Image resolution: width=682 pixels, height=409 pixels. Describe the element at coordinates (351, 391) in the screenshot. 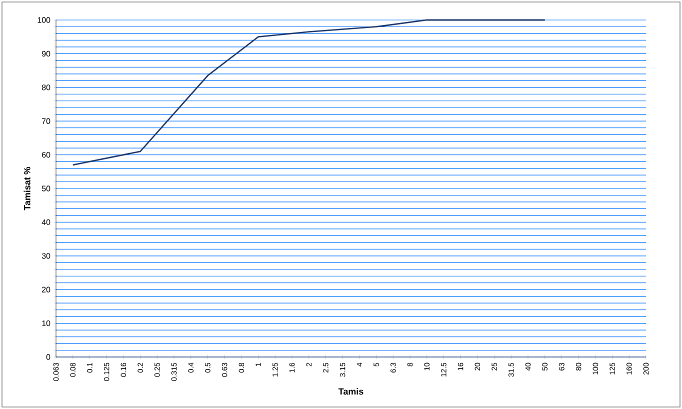

I see `x-axis-title: Tamis` at that location.